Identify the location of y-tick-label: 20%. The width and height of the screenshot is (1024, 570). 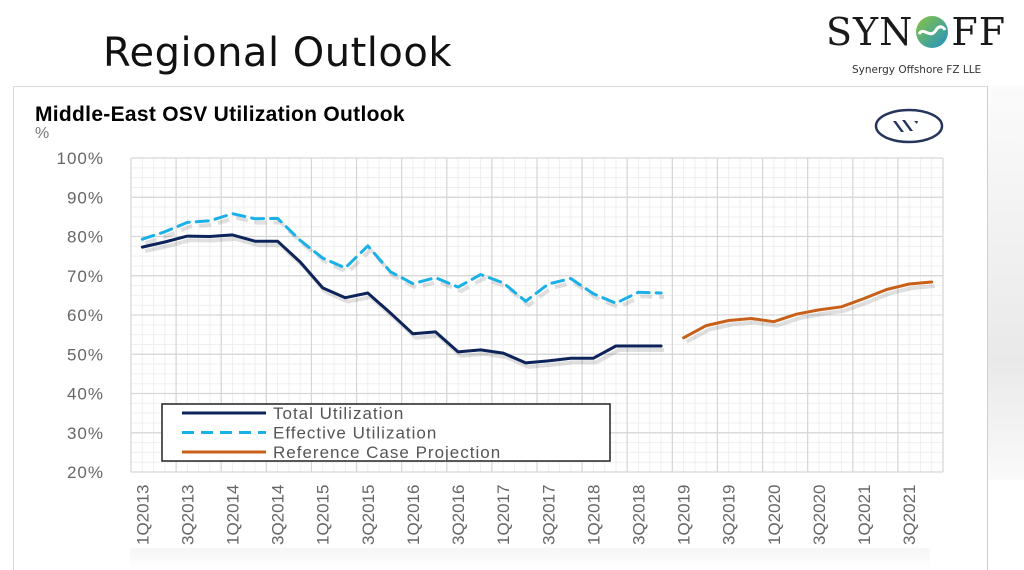
(85, 472).